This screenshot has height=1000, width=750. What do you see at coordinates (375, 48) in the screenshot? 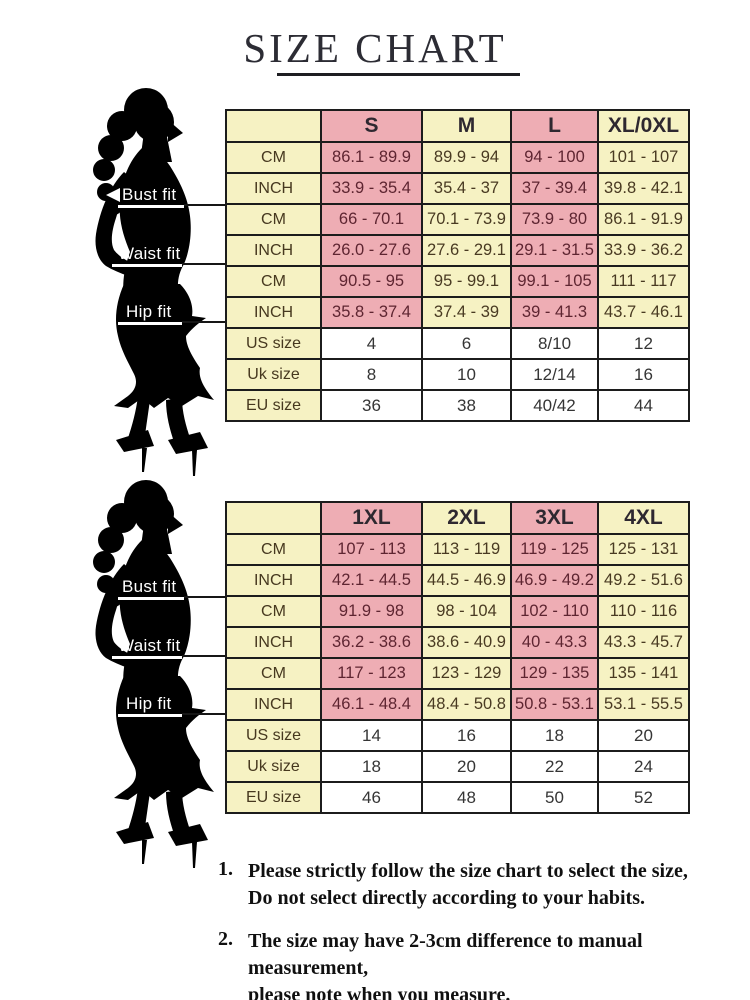
I see `page-title: SIZE CHART` at bounding box center [375, 48].